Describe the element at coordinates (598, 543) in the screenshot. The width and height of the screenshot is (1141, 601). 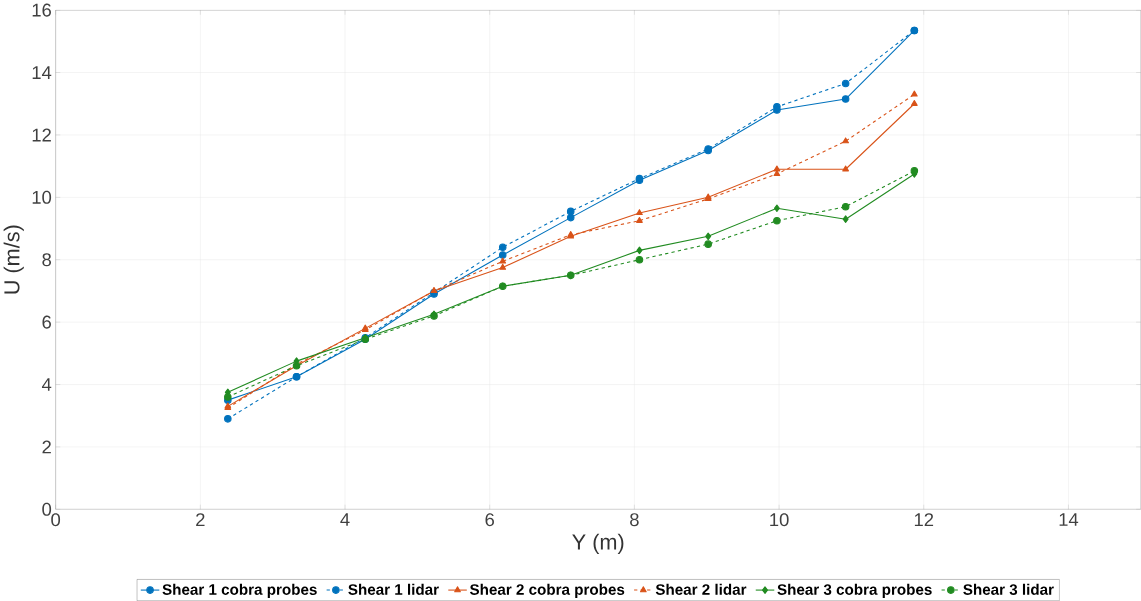
I see `x-axis-title: Y (m)` at that location.